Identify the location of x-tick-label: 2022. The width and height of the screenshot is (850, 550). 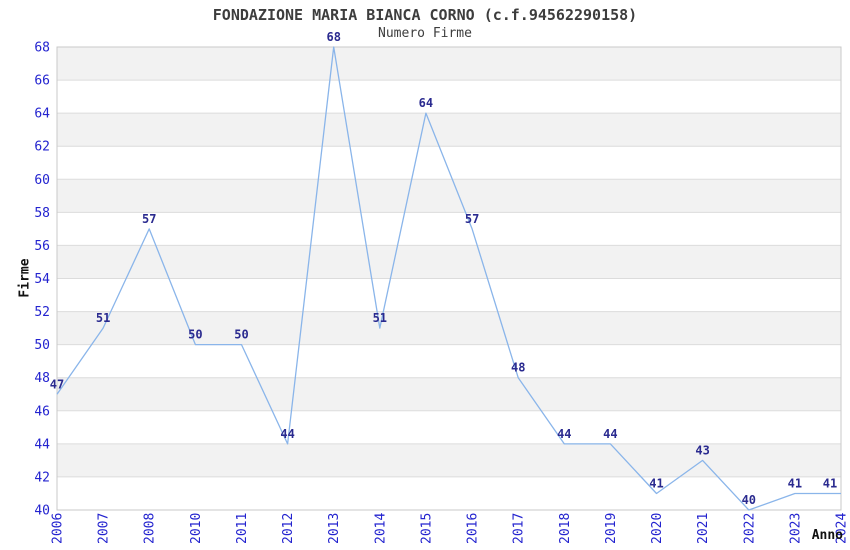
(749, 528).